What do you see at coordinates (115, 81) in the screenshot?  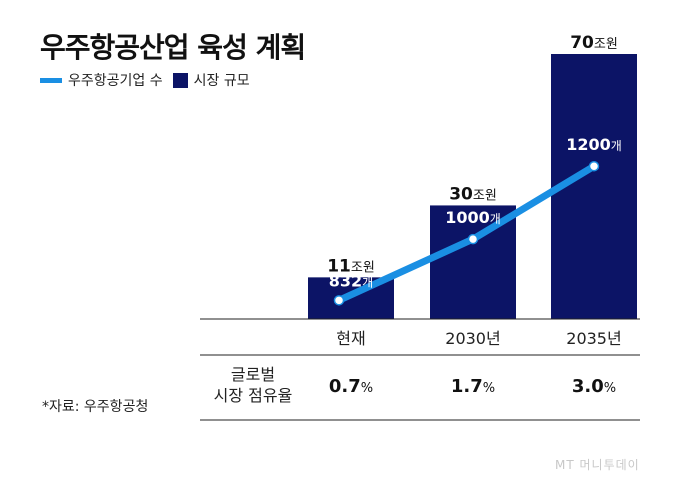 I see `legend-label-companies: 우주항공기업 수` at bounding box center [115, 81].